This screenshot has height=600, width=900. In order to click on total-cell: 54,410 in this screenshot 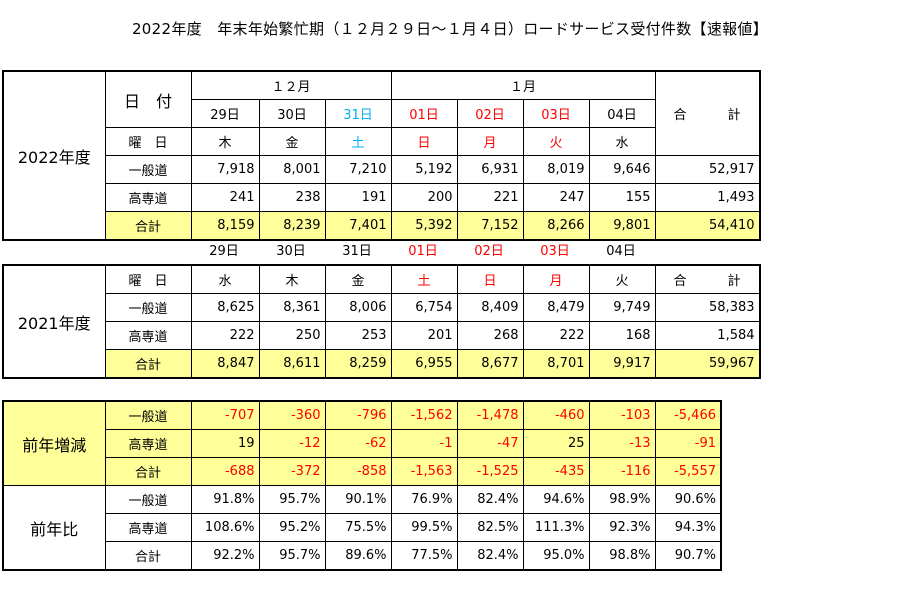, I will do `click(707, 226)`.